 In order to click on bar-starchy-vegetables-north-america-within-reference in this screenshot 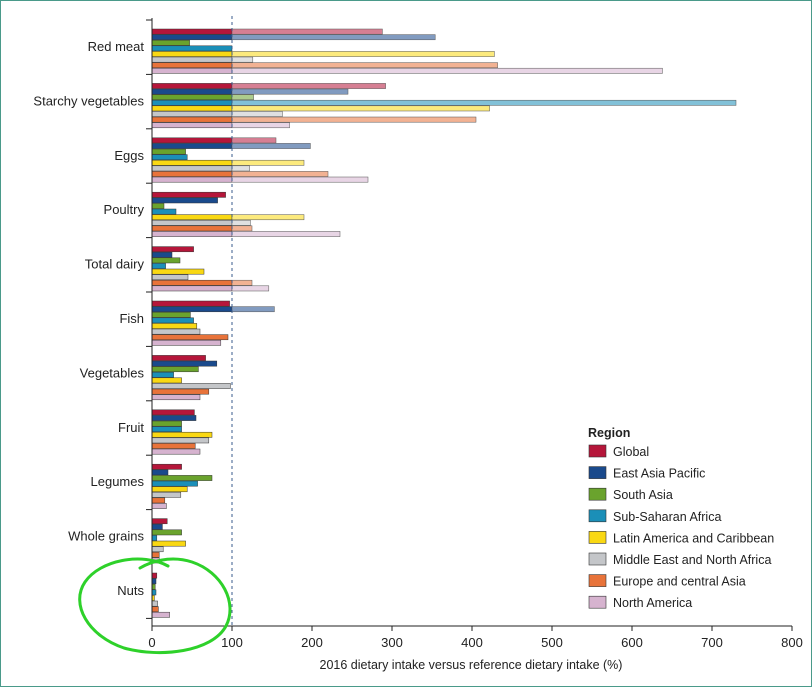, I will do `click(192, 125)`.